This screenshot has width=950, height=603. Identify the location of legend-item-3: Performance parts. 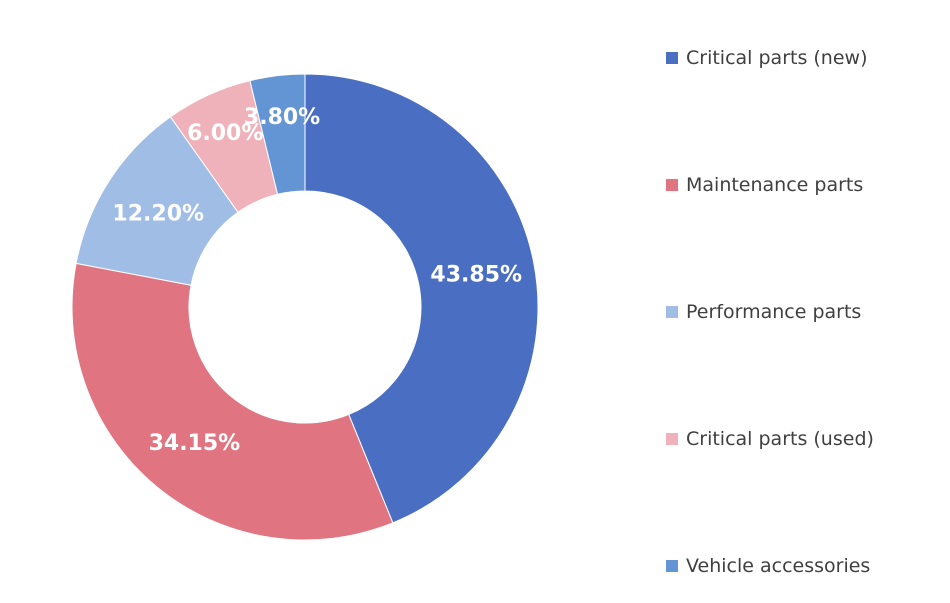
(763, 312).